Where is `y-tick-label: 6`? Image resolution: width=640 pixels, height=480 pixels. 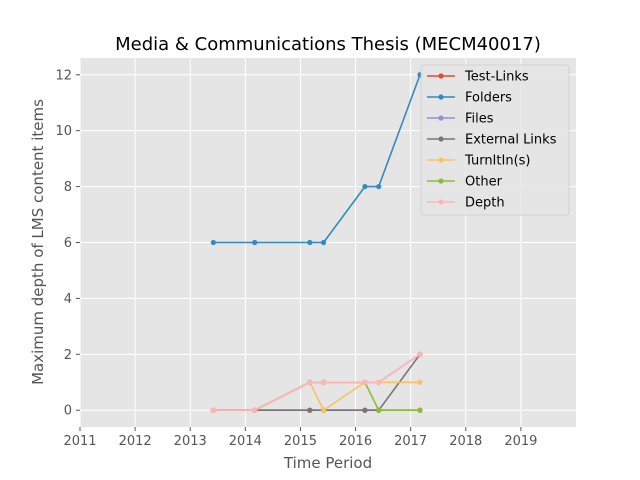 y-tick-label: 6 is located at coordinates (68, 243).